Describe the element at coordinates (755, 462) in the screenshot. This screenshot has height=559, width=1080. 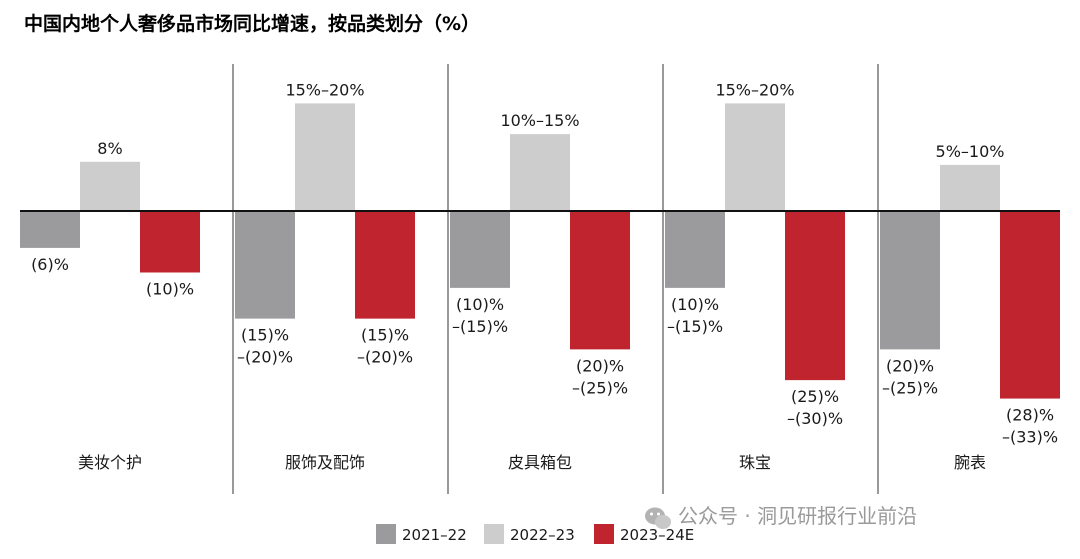
I see `category-label: 珠宝` at that location.